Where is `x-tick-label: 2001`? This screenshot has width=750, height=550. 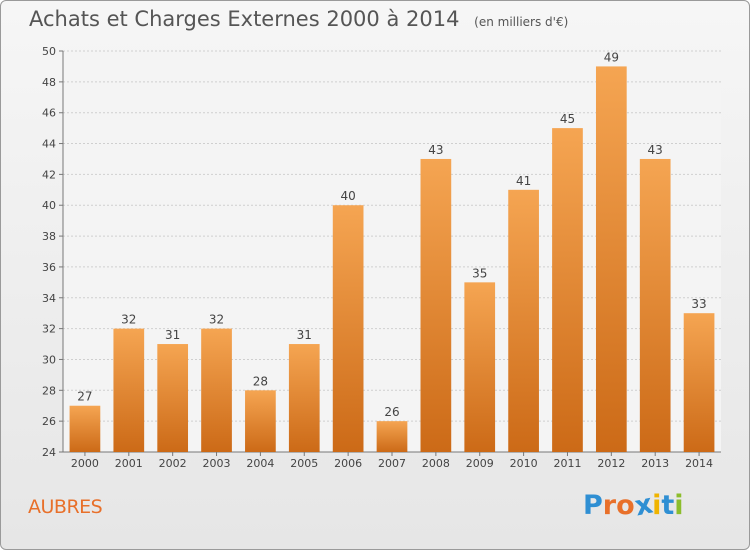
x-tick-label: 2001 is located at coordinates (129, 463).